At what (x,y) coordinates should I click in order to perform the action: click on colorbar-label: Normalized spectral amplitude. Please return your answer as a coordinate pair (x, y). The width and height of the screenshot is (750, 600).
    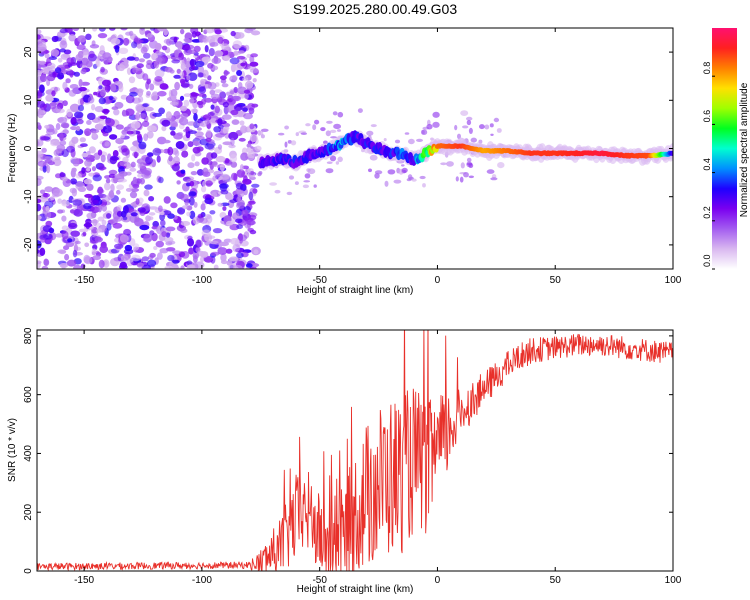
    Looking at the image, I should click on (744, 149).